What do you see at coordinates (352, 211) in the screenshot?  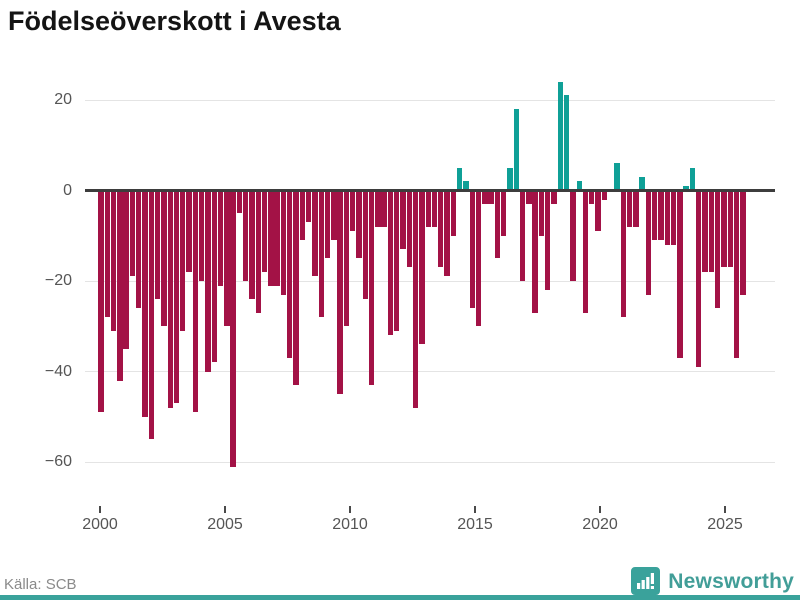 I see `bar-2010-q1` at bounding box center [352, 211].